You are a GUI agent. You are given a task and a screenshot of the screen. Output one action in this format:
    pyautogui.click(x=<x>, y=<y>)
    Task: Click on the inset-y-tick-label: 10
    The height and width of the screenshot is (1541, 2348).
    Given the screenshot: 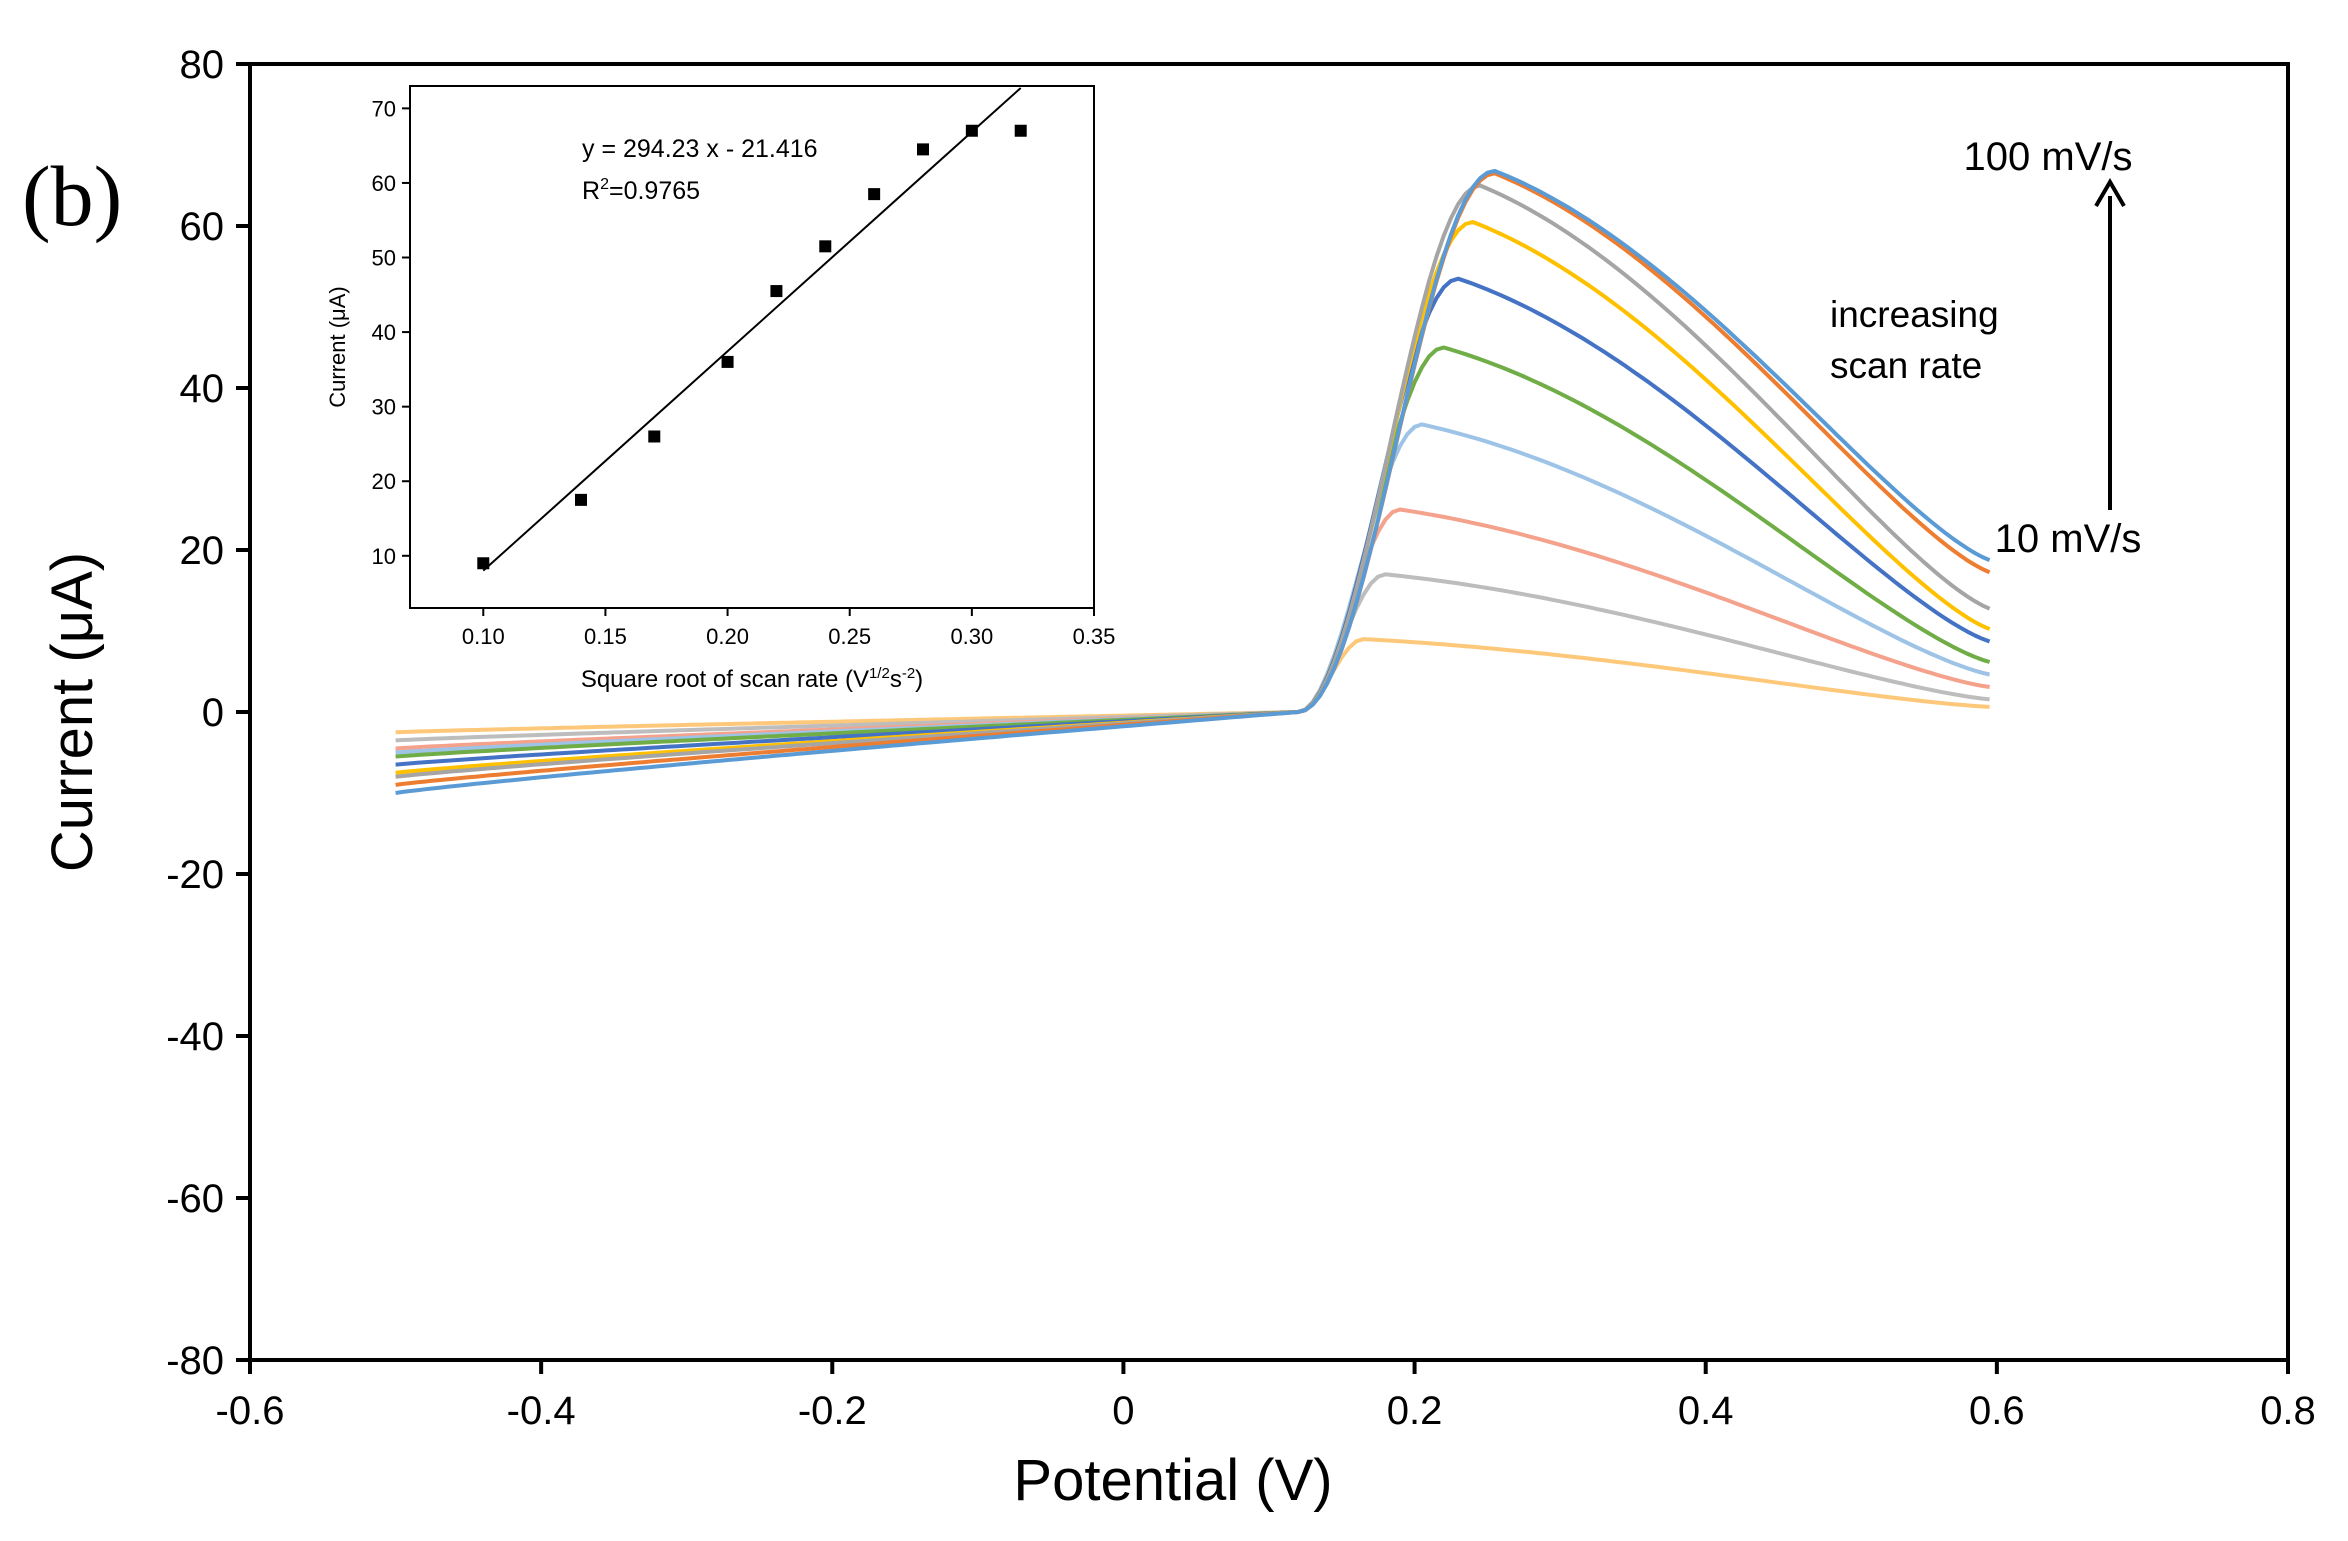 What is the action you would take?
    pyautogui.click(x=384, y=556)
    